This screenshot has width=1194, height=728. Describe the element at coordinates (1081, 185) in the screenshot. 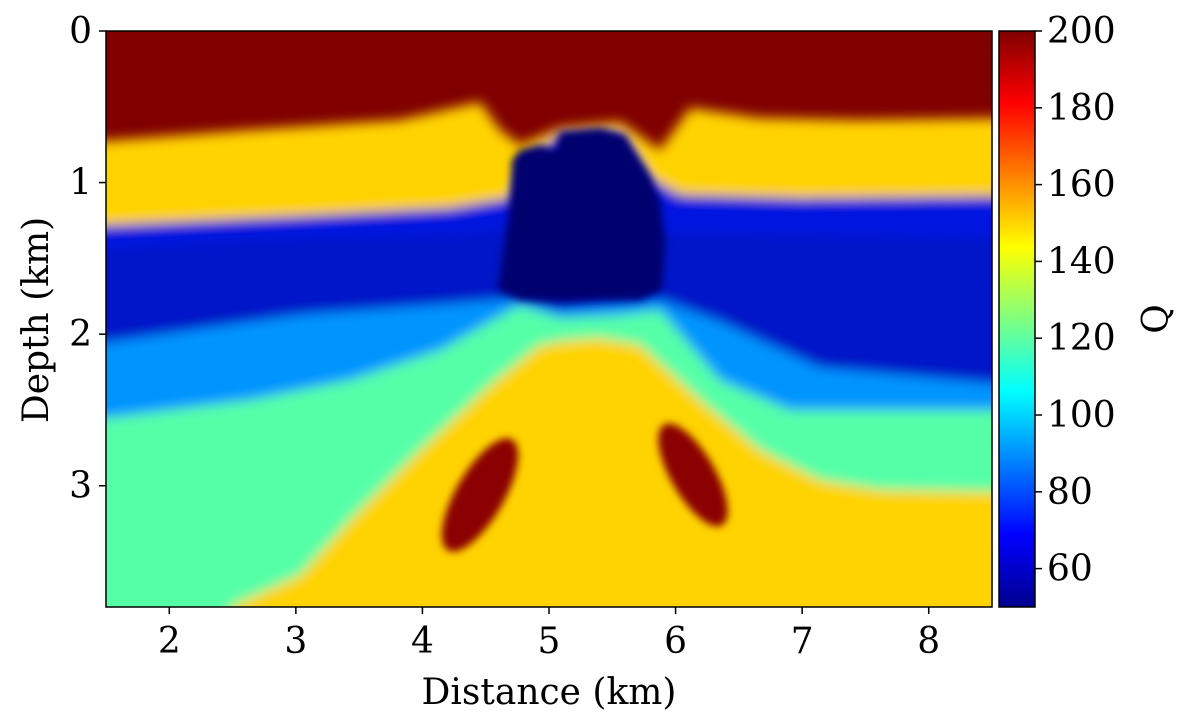

I see `colorbar-tick-label: 160` at that location.